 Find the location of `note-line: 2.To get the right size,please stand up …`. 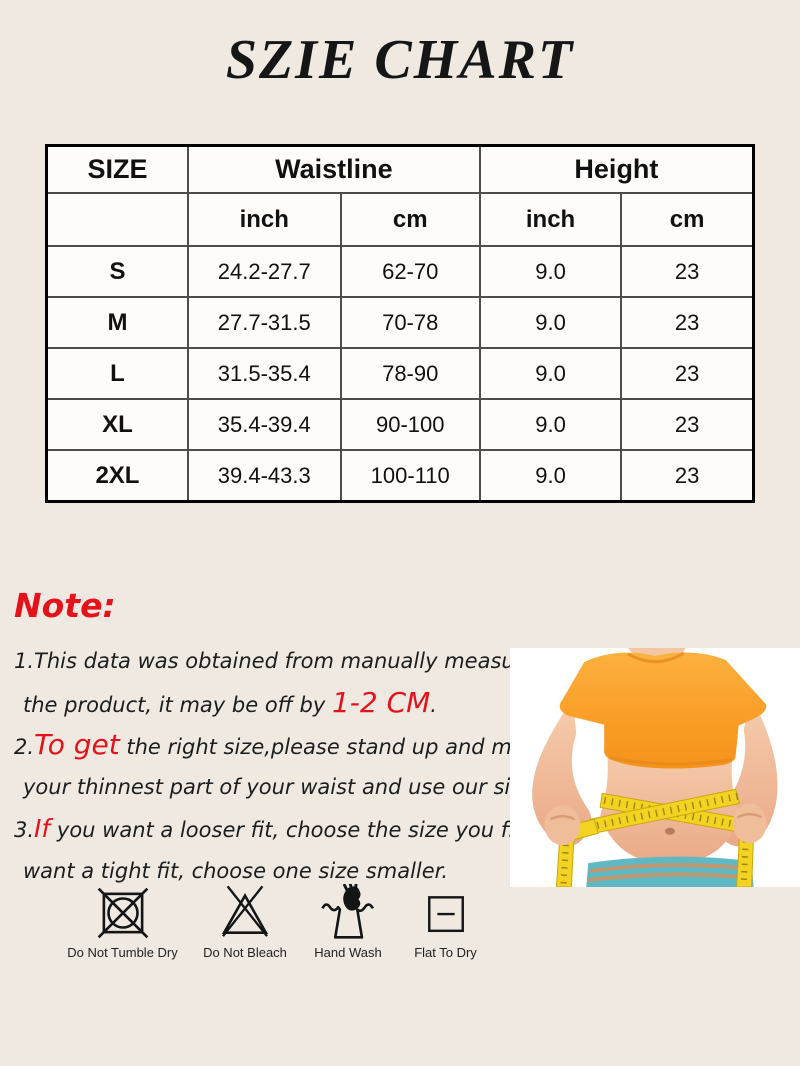

note-line: 2.To get the right size,please stand up … is located at coordinates (298, 745).